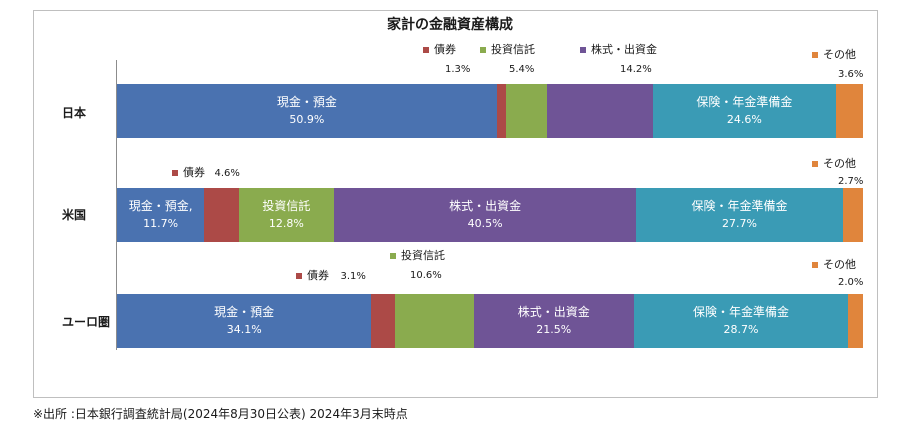 Image resolution: width=900 pixels, height=430 pixels. I want to click on annotation-japan-other: その他, so click(834, 55).